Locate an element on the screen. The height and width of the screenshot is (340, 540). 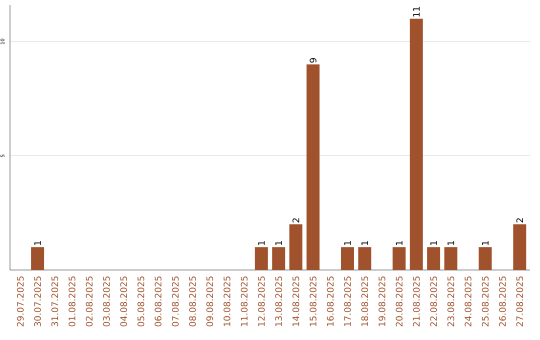
x-tick-label: 27.08.2025 is located at coordinates (520, 301).